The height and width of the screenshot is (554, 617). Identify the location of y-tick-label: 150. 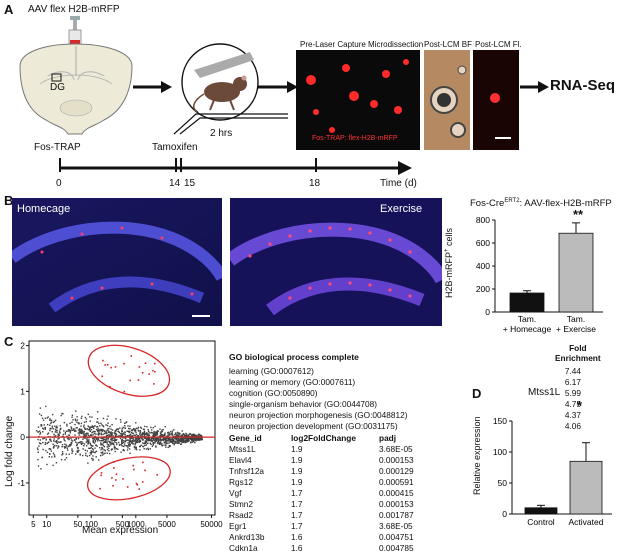
(500, 421).